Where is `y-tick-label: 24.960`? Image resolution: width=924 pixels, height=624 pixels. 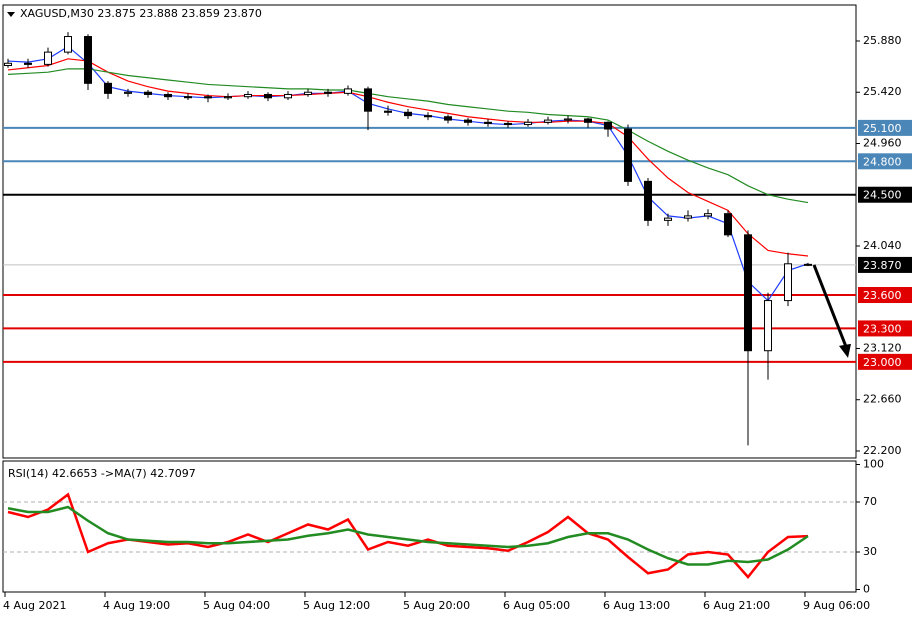
y-tick-label: 24.960 is located at coordinates (882, 142).